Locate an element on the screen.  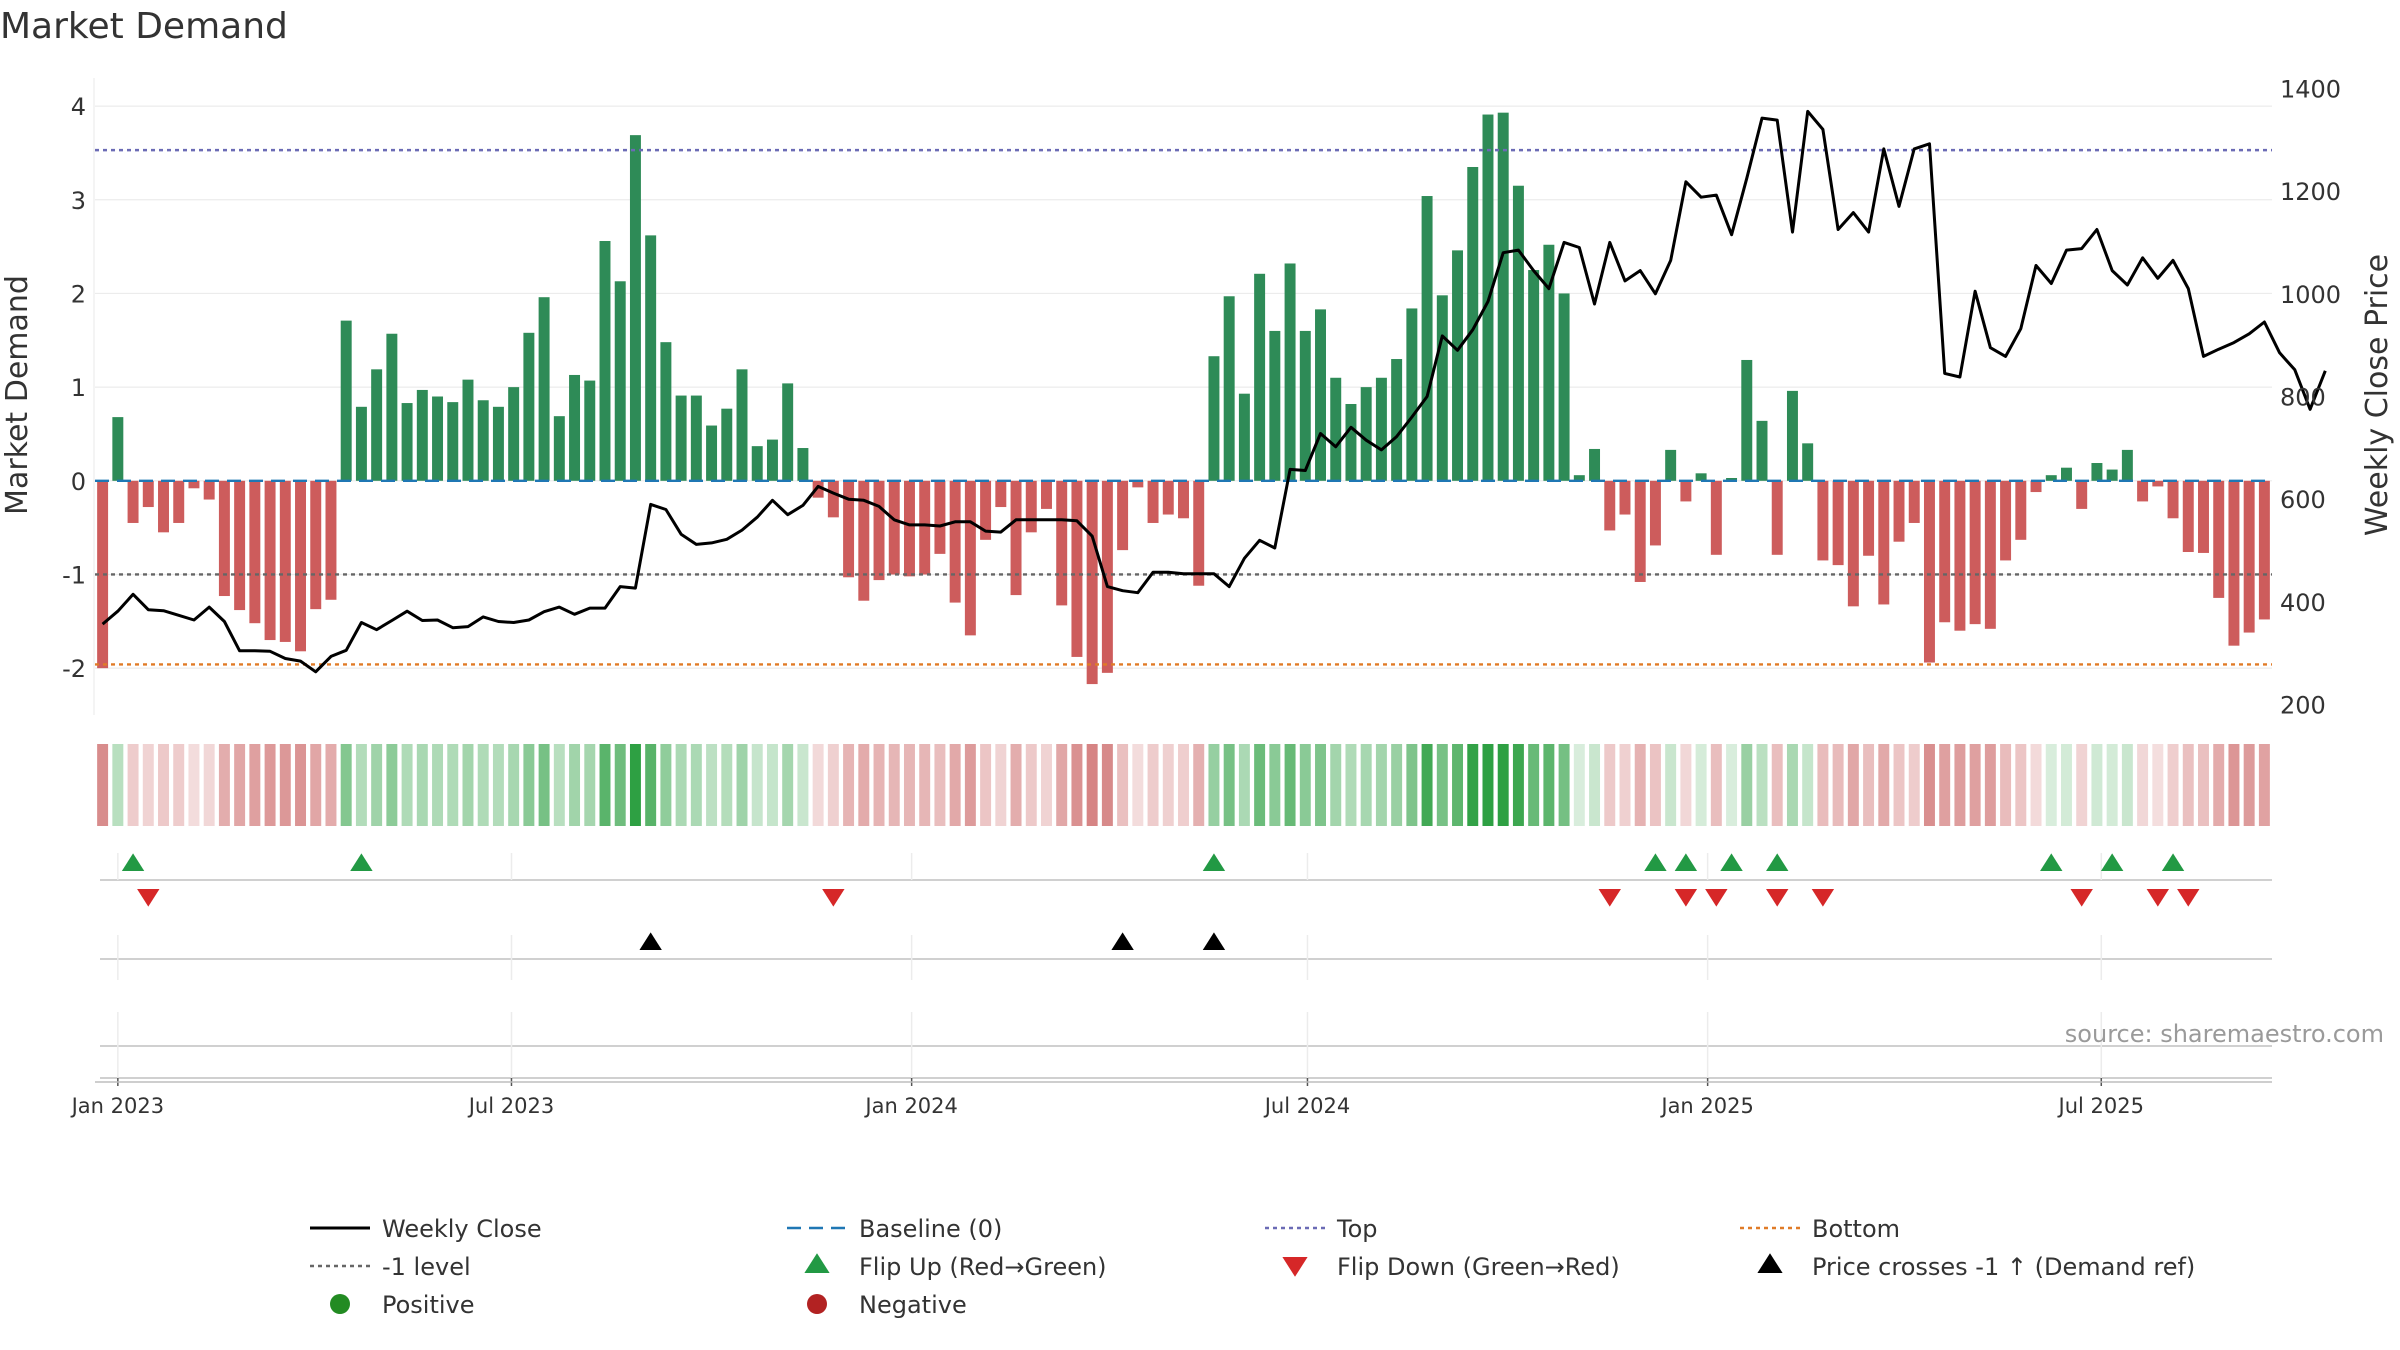
y2-tick-label: 400 is located at coordinates (2303, 603).